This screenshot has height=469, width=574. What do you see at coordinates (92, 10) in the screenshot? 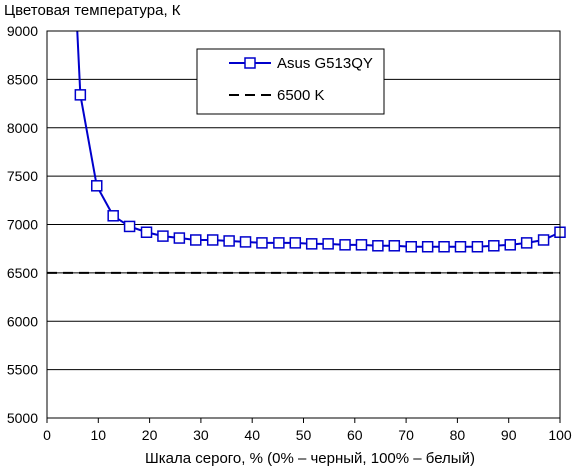
I see `y-axis-title: Цветовая температура, К` at bounding box center [92, 10].